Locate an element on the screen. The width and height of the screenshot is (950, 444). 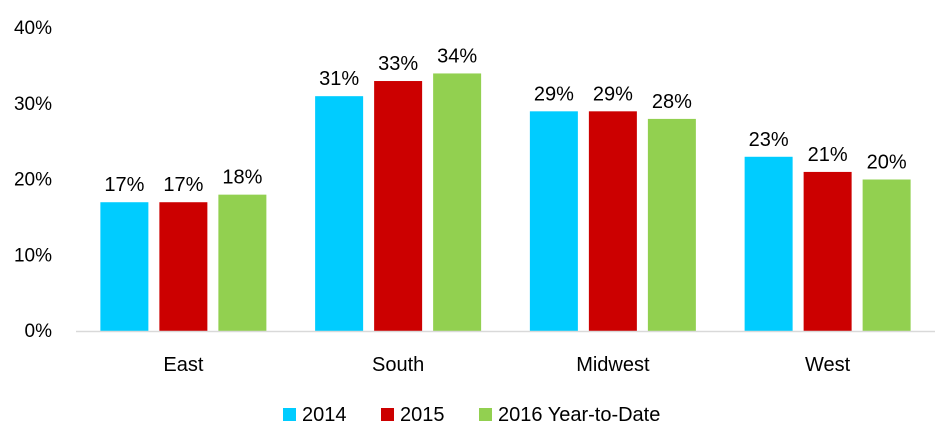
x-category-label: West is located at coordinates (828, 365).